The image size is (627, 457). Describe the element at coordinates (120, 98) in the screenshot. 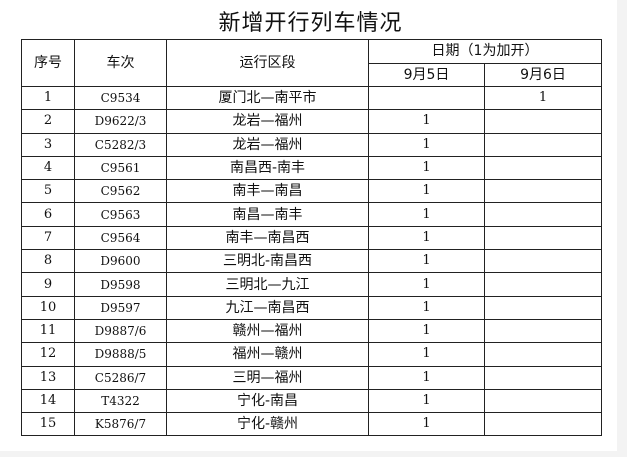

I see `train-number: C9534` at that location.